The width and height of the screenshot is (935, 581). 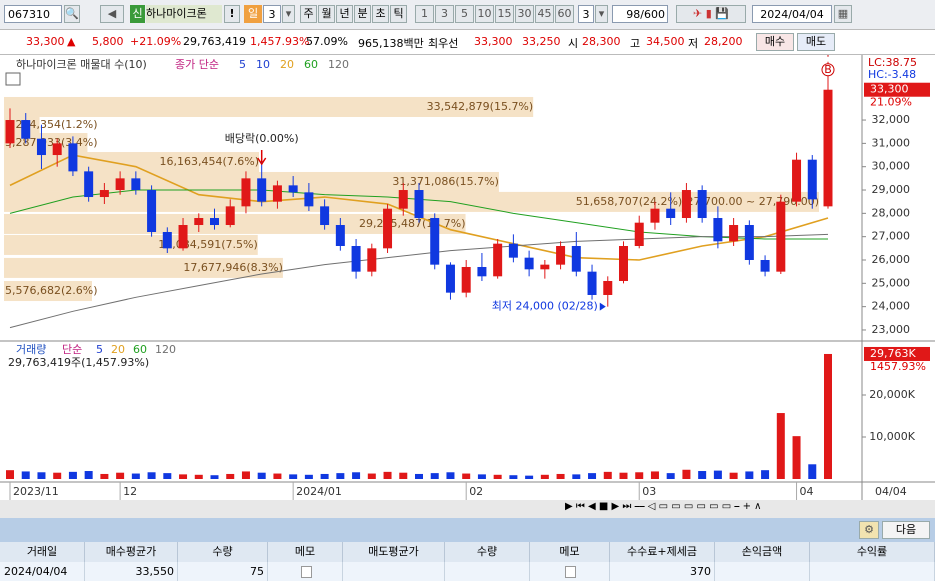 I want to click on quote-ask: 33,300, so click(x=493, y=41).